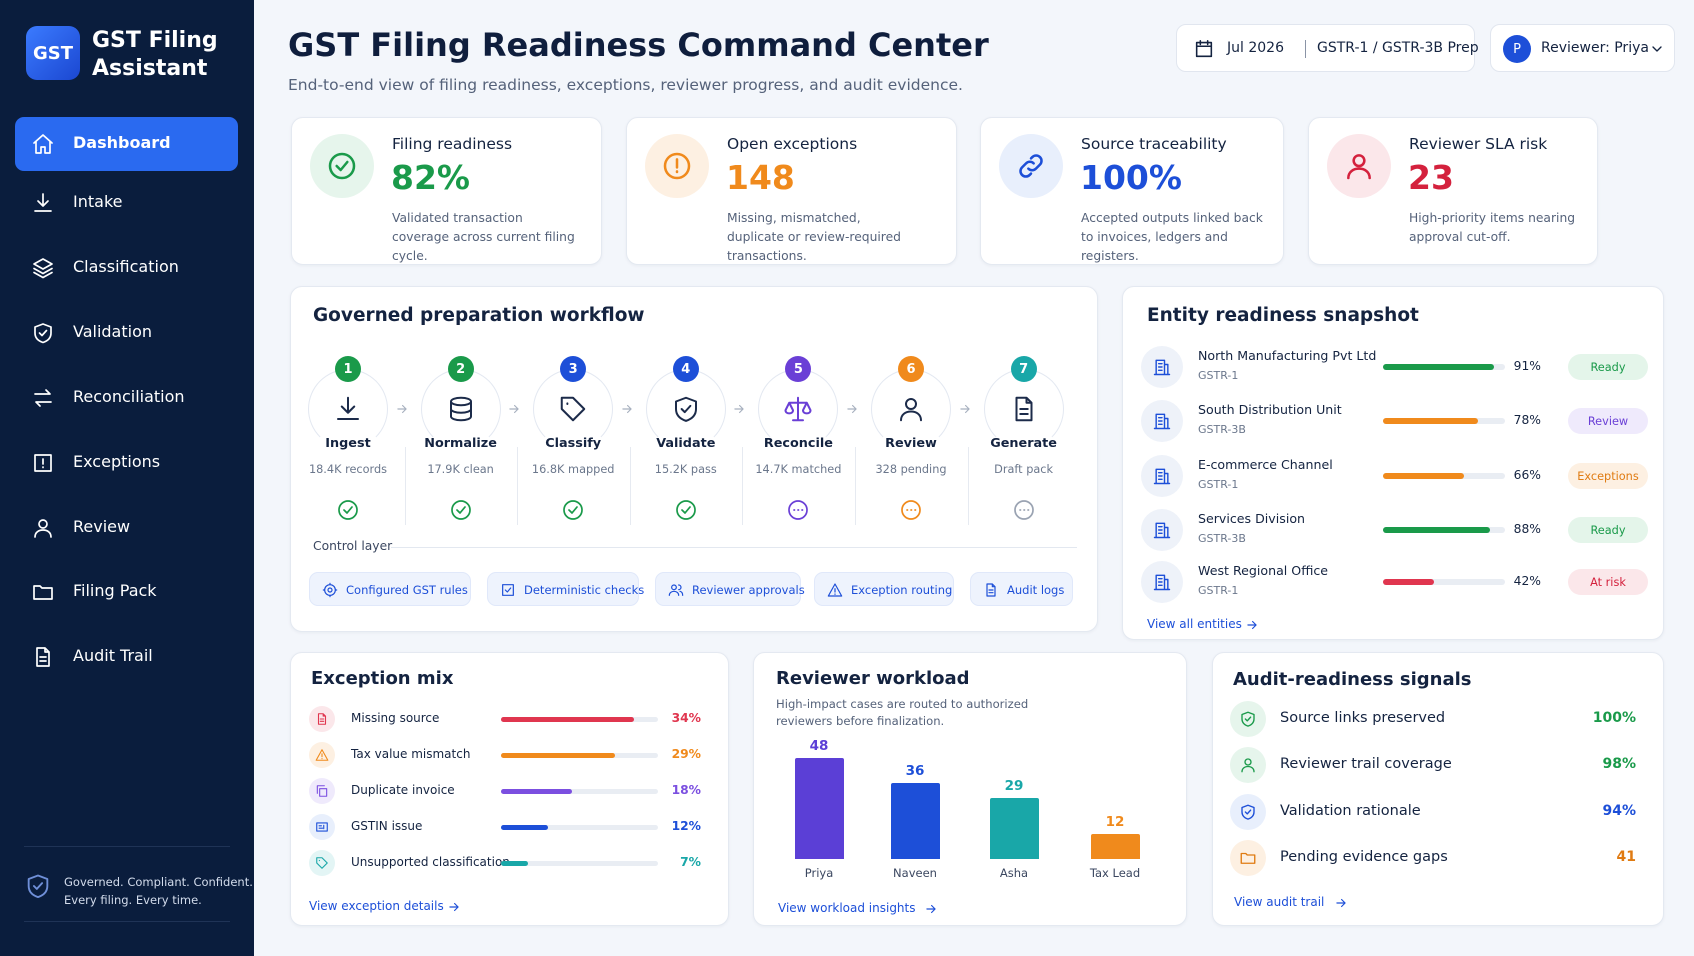  Describe the element at coordinates (126, 657) in the screenshot. I see `nav-item: Audit Trail` at that location.